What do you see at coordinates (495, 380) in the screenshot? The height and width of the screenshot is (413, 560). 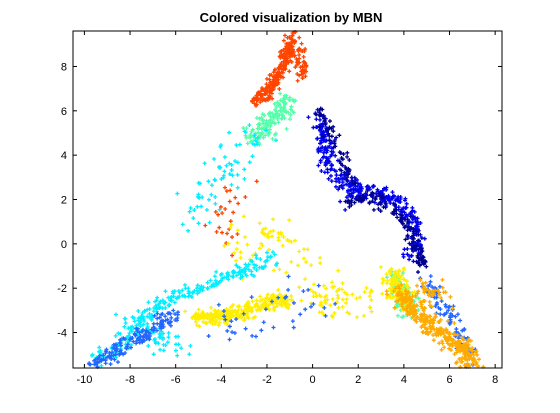 I see `x-tick-label: 8` at bounding box center [495, 380].